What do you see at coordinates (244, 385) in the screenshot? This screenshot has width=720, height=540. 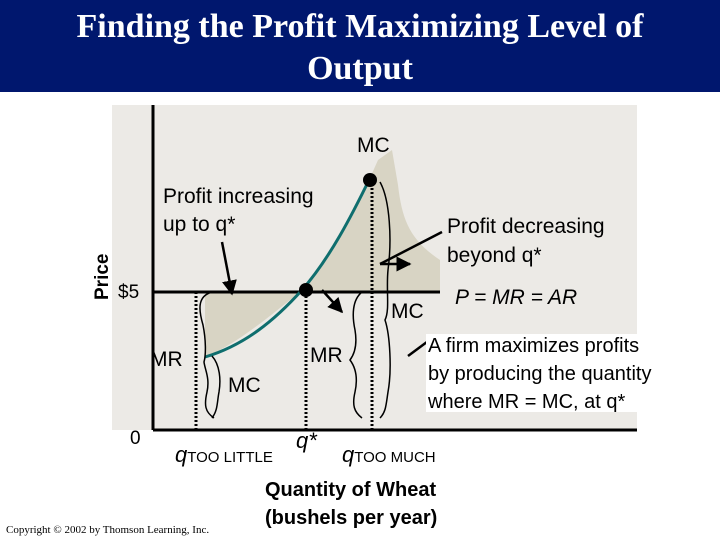 I see `mc-label-left: MC` at bounding box center [244, 385].